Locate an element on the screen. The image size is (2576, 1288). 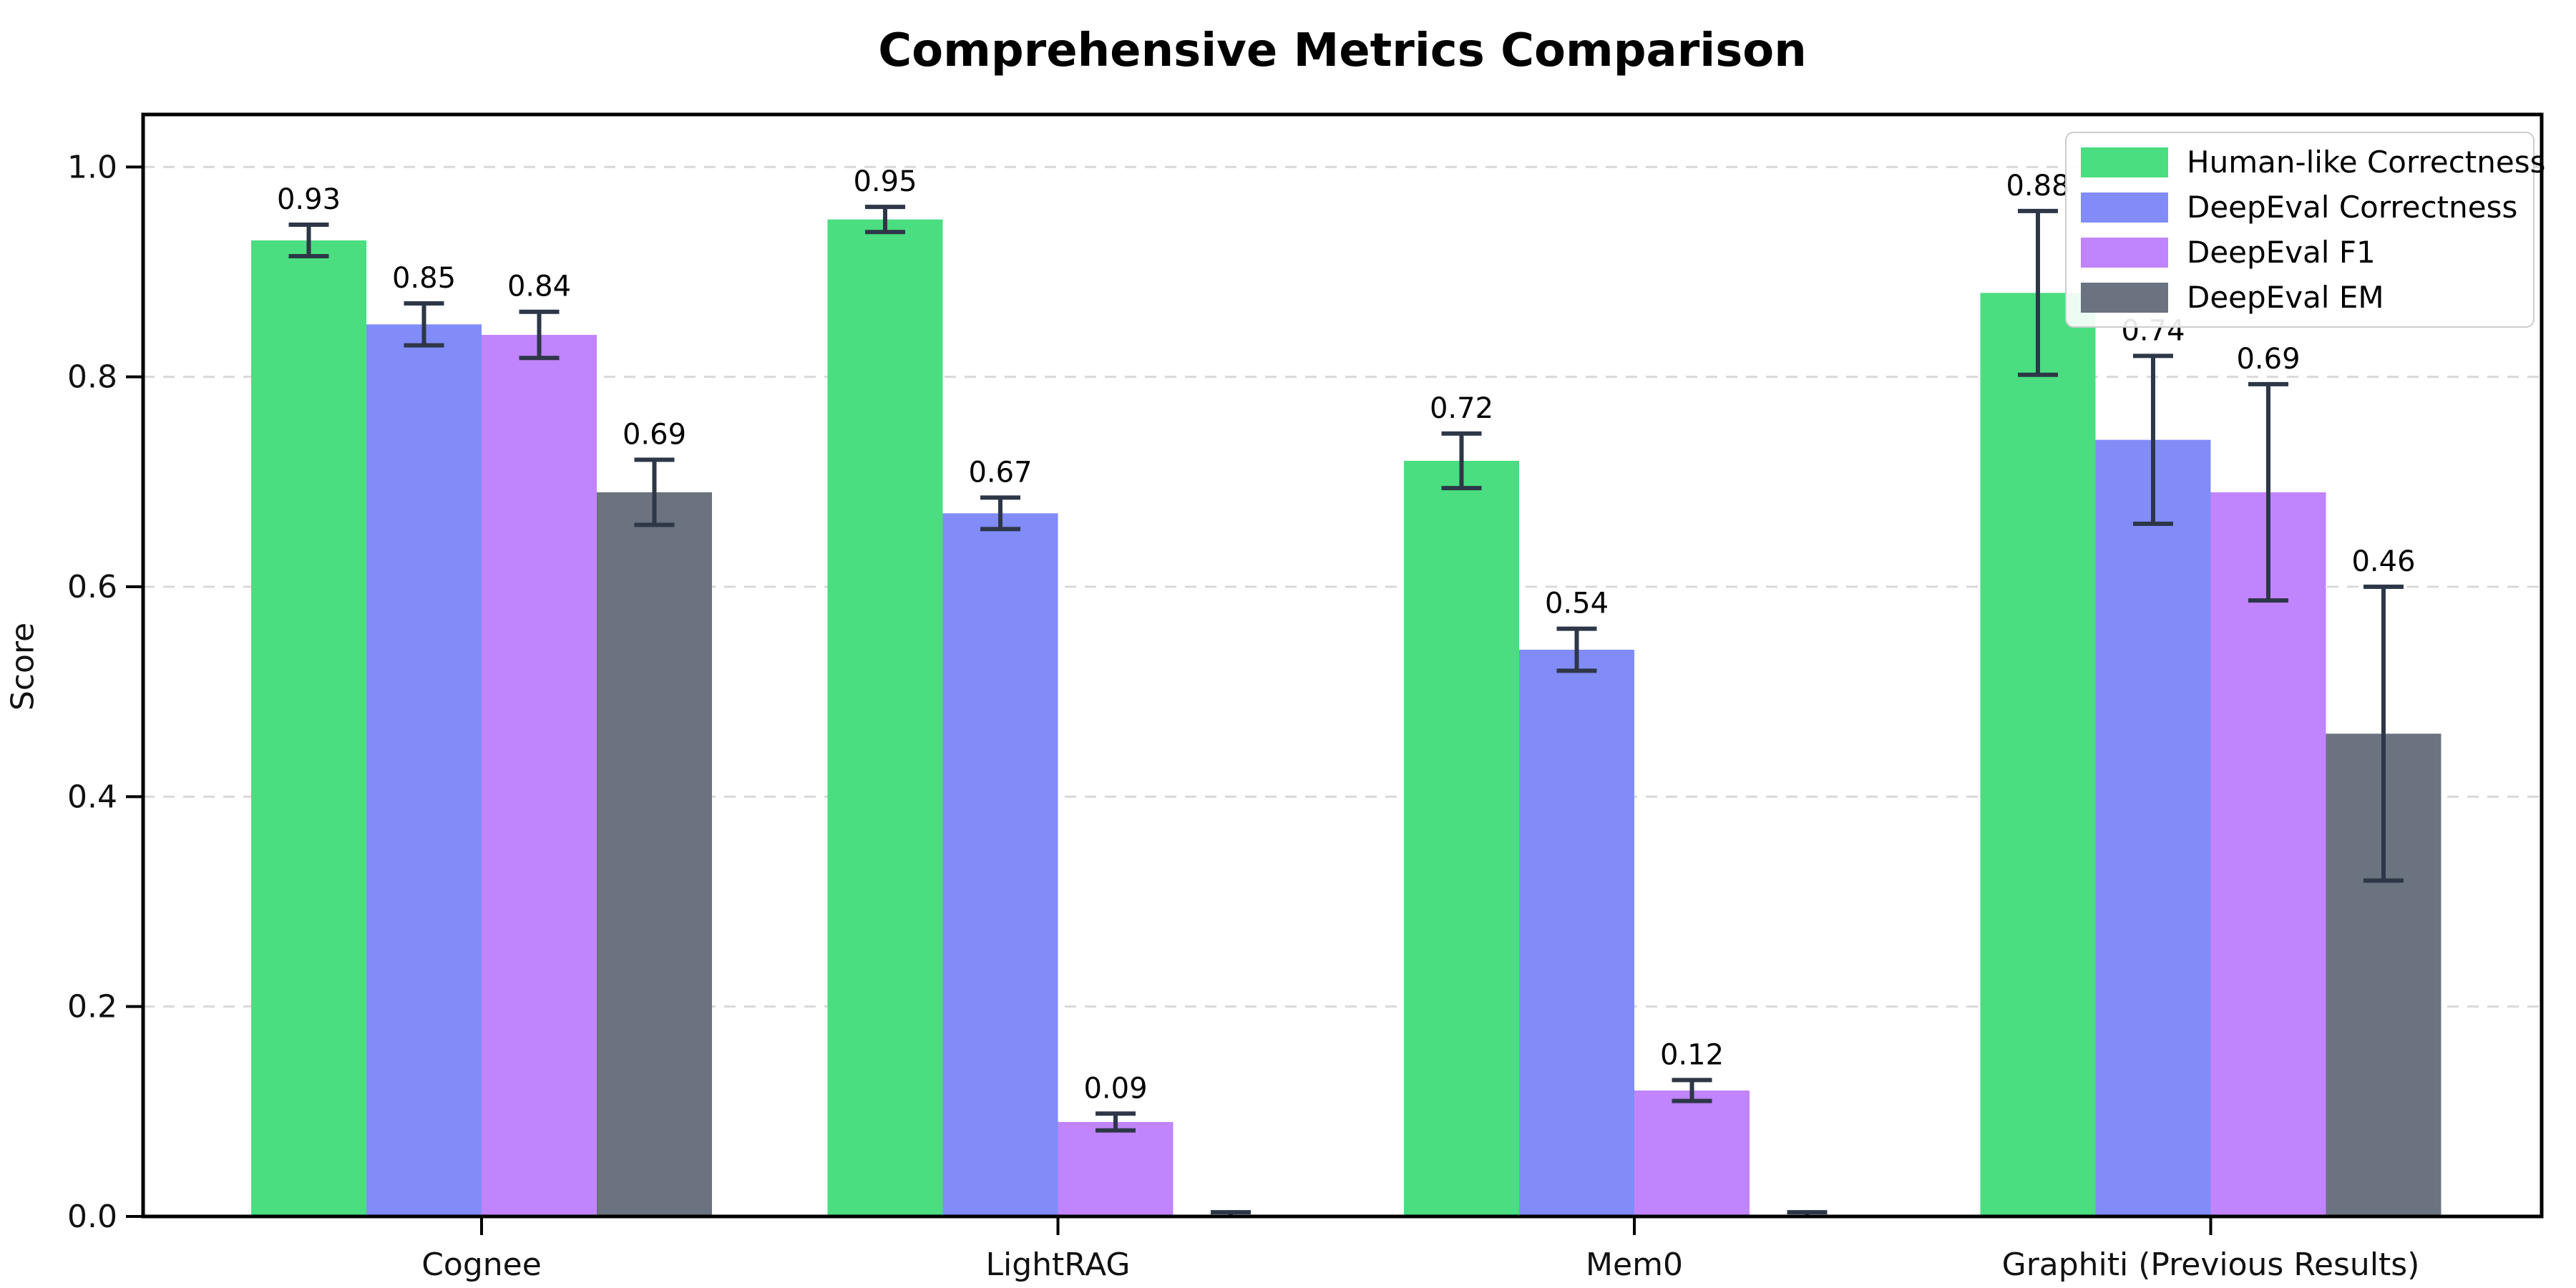
deepeval-correctness-bar-lightrag is located at coordinates (1000, 864).